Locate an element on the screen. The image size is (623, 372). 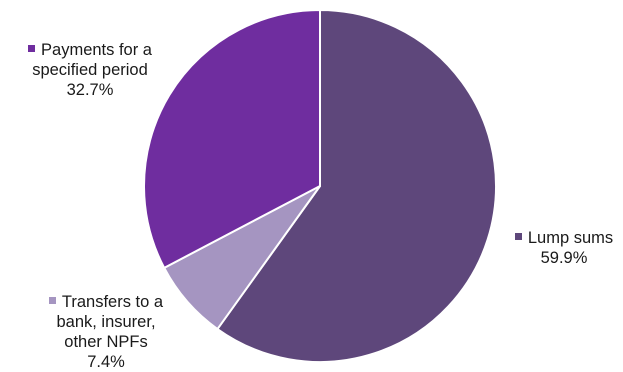
label-lump-sums-value: 59.9% is located at coordinates (564, 258).